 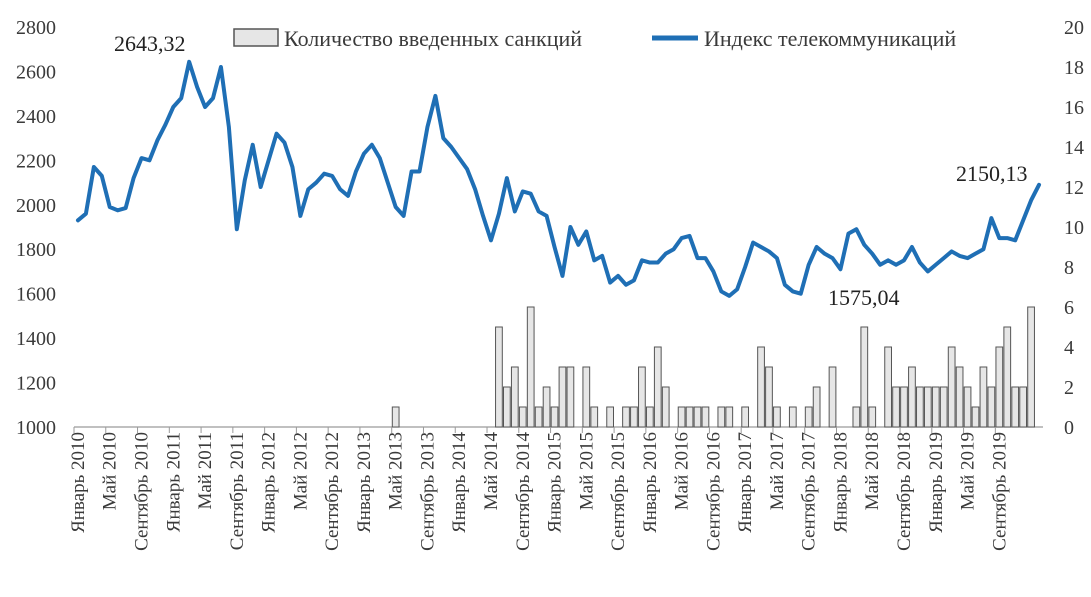 I want to click on x-tick-label: Январь 2013, so click(x=364, y=482).